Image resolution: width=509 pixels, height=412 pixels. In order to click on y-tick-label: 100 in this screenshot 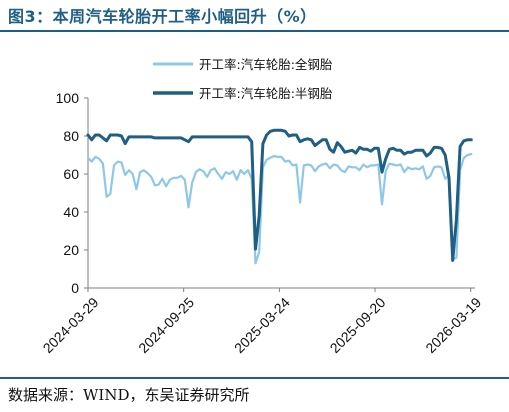, I will do `click(68, 98)`.